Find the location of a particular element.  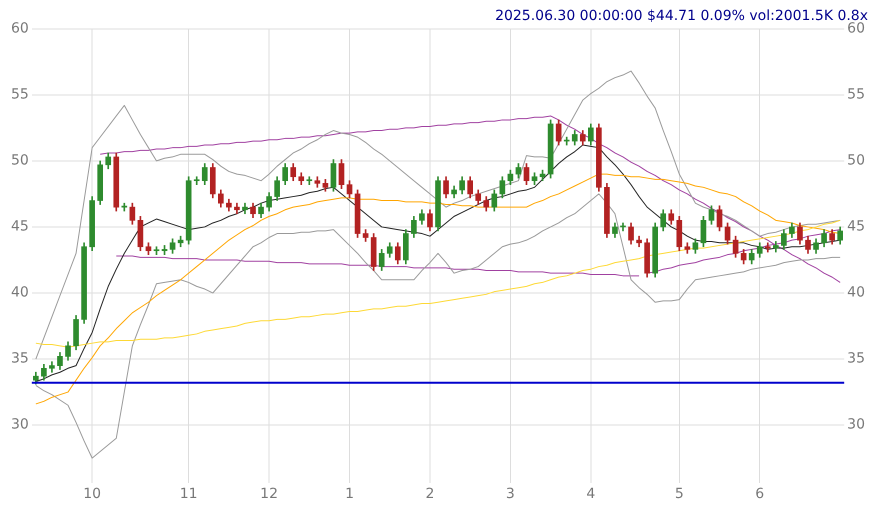

y2-tick-label: 45 is located at coordinates (856, 226).